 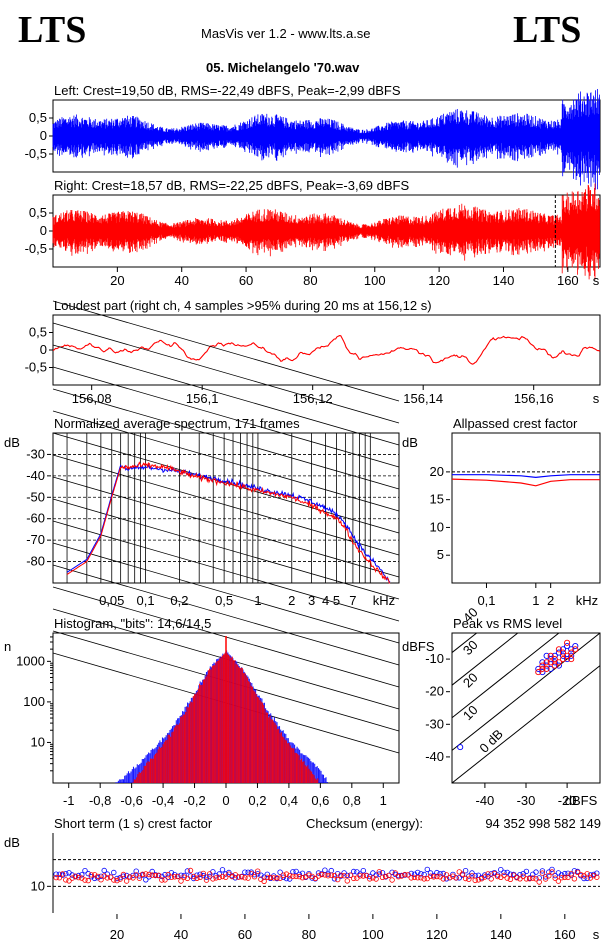 What do you see at coordinates (146, 600) in the screenshot?
I see `x-tick-label: 0,1` at bounding box center [146, 600].